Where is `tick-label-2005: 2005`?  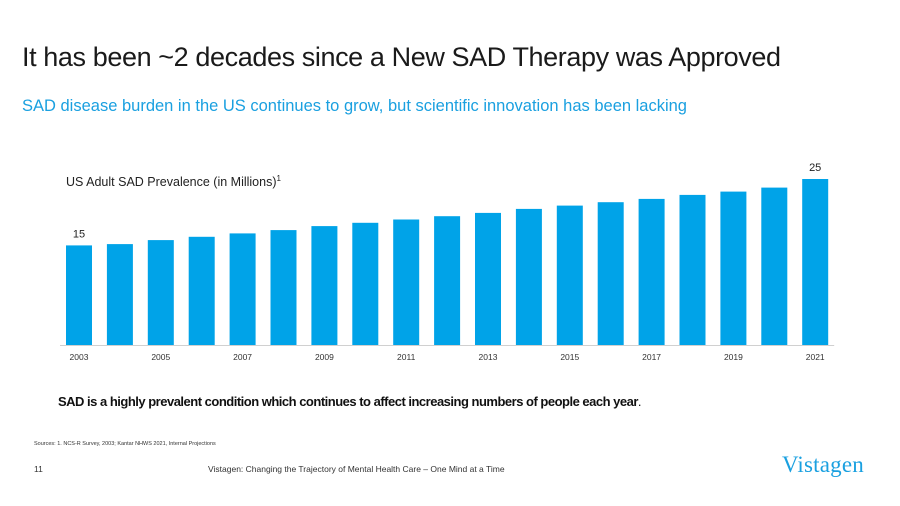
tick-label-2005: 2005 is located at coordinates (160, 357).